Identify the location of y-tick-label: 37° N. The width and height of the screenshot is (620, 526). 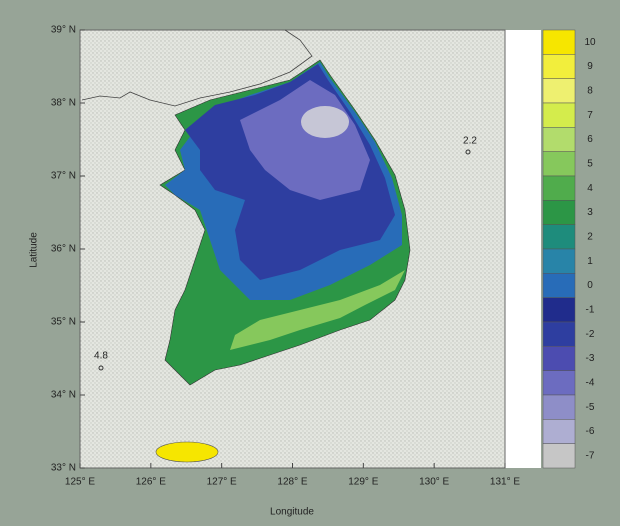
(63, 176).